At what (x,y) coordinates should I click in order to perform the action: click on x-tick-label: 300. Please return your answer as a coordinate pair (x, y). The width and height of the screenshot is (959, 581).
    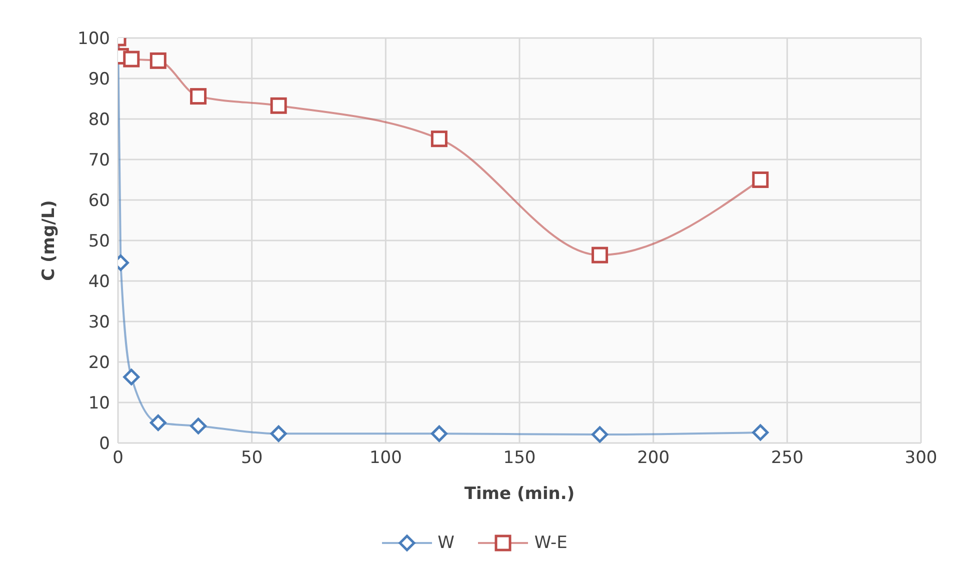
    Looking at the image, I should click on (921, 458).